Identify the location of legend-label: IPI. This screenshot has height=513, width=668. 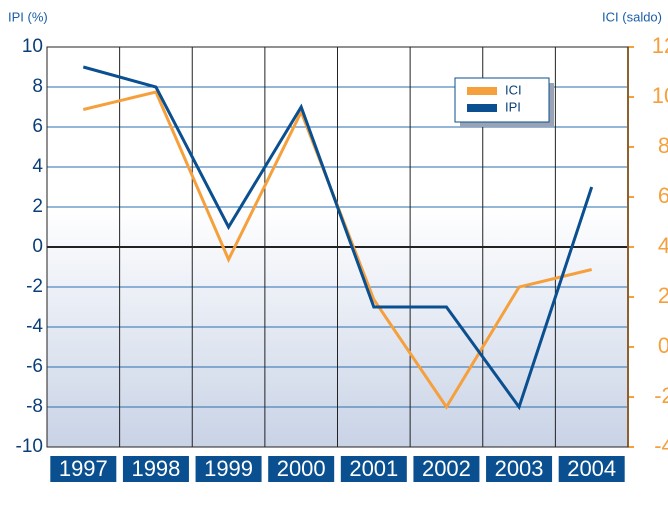
(513, 106).